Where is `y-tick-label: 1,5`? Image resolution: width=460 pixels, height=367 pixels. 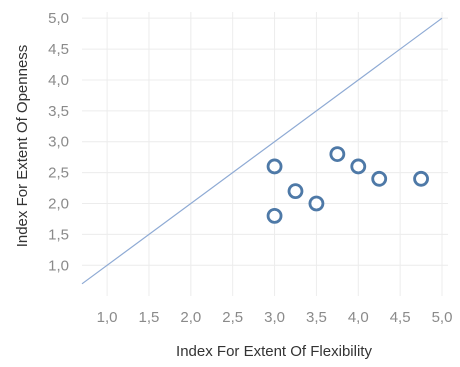
y-tick-label: 1,5 is located at coordinates (58, 234).